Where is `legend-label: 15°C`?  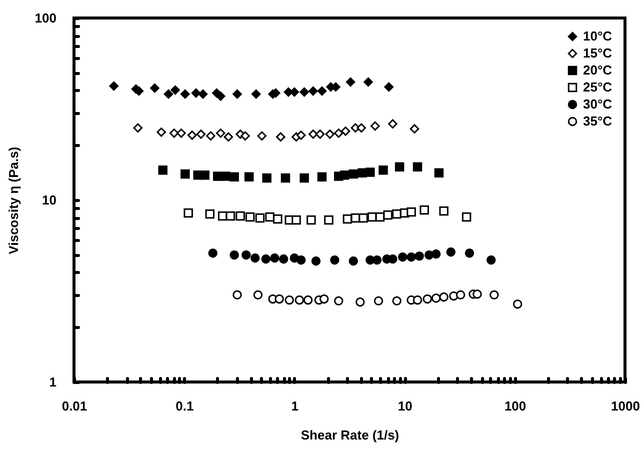
legend-label: 15°C is located at coordinates (598, 53).